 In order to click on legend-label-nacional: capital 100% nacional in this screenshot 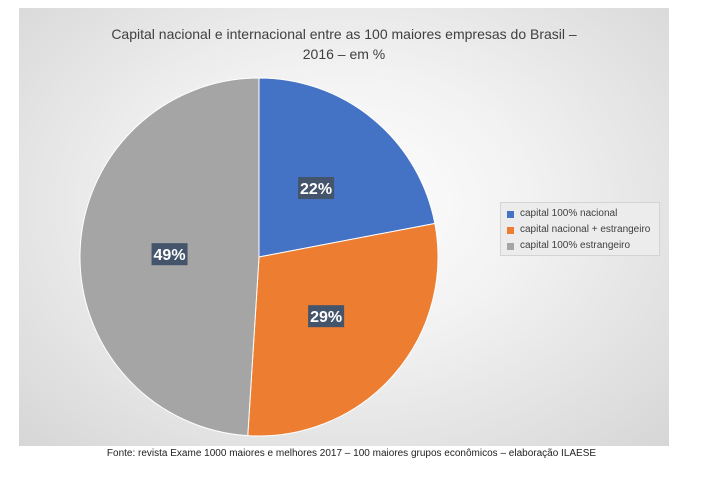, I will do `click(569, 213)`.